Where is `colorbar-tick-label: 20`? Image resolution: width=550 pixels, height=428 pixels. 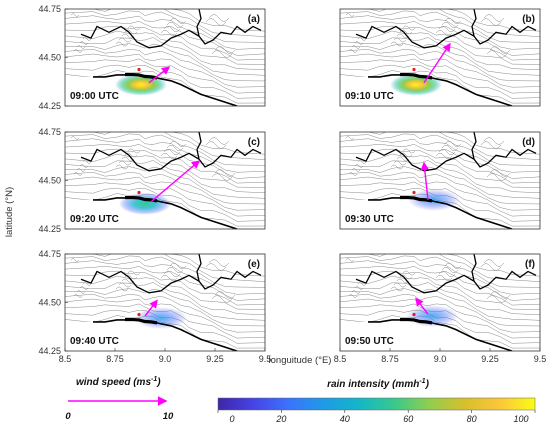
colorbar-tick-label: 20 is located at coordinates (280, 419).